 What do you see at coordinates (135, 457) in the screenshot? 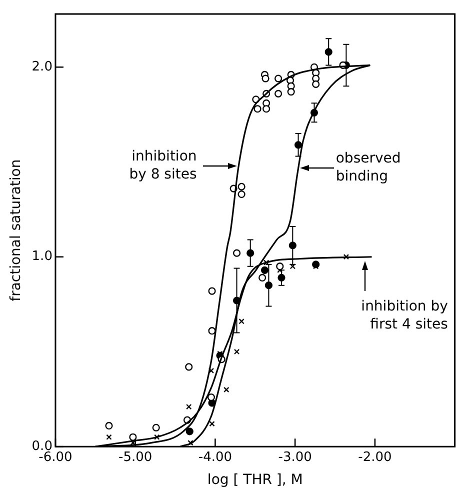
I see `x-tick-label: -5.00` at bounding box center [135, 457].